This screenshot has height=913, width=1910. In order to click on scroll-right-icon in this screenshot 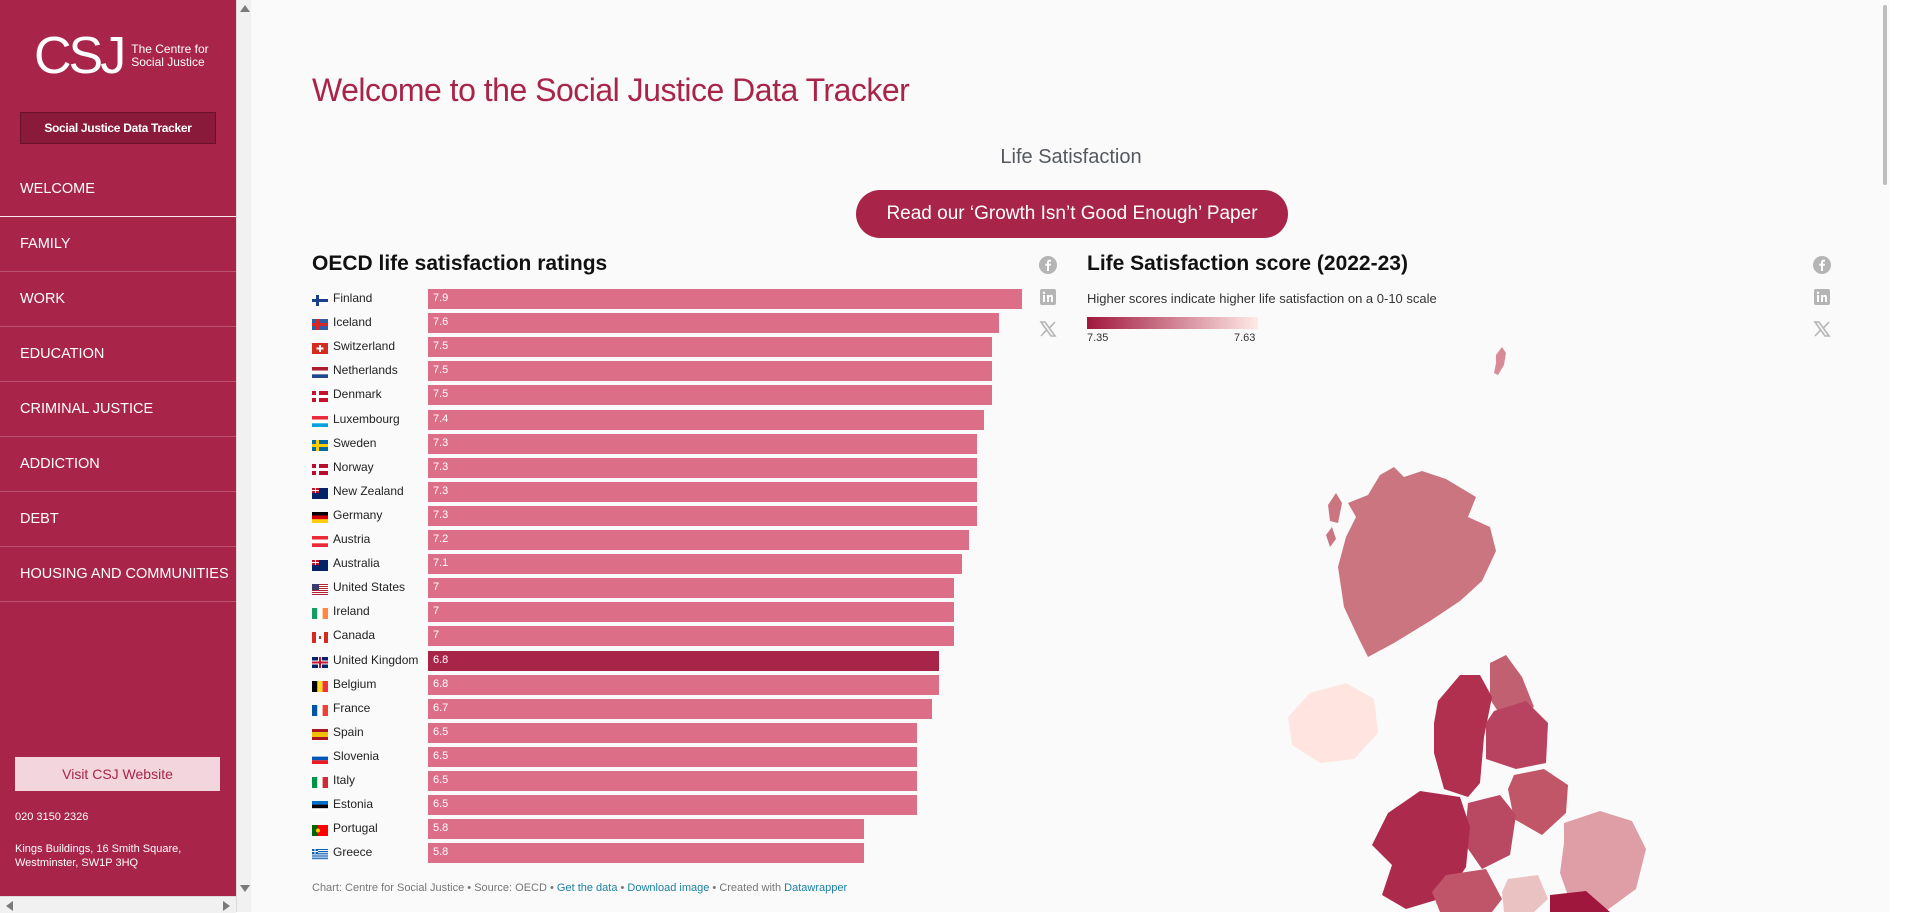, I will do `click(226, 906)`.